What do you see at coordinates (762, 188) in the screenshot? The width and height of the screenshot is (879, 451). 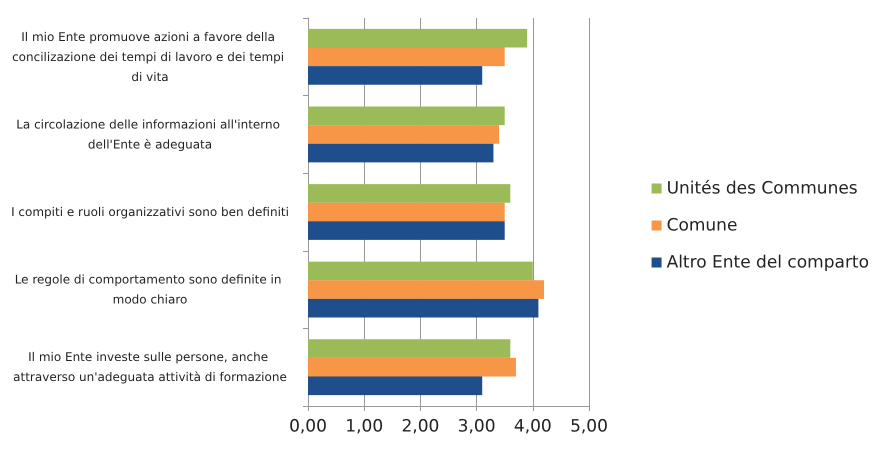 I see `legend-label: Unités des Communes` at bounding box center [762, 188].